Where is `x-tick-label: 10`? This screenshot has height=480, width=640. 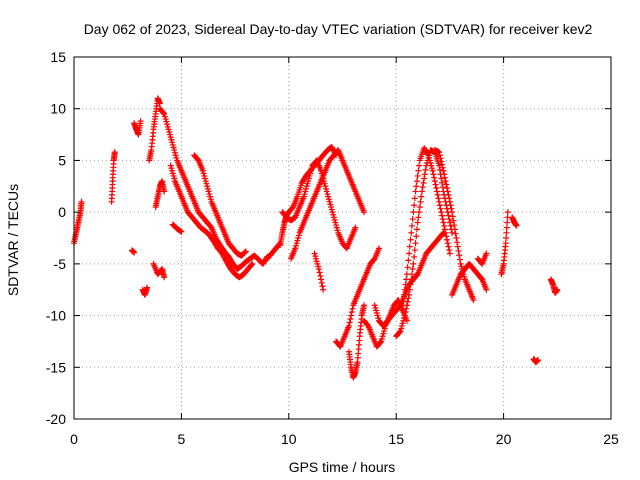 x-tick-label: 10 is located at coordinates (289, 439).